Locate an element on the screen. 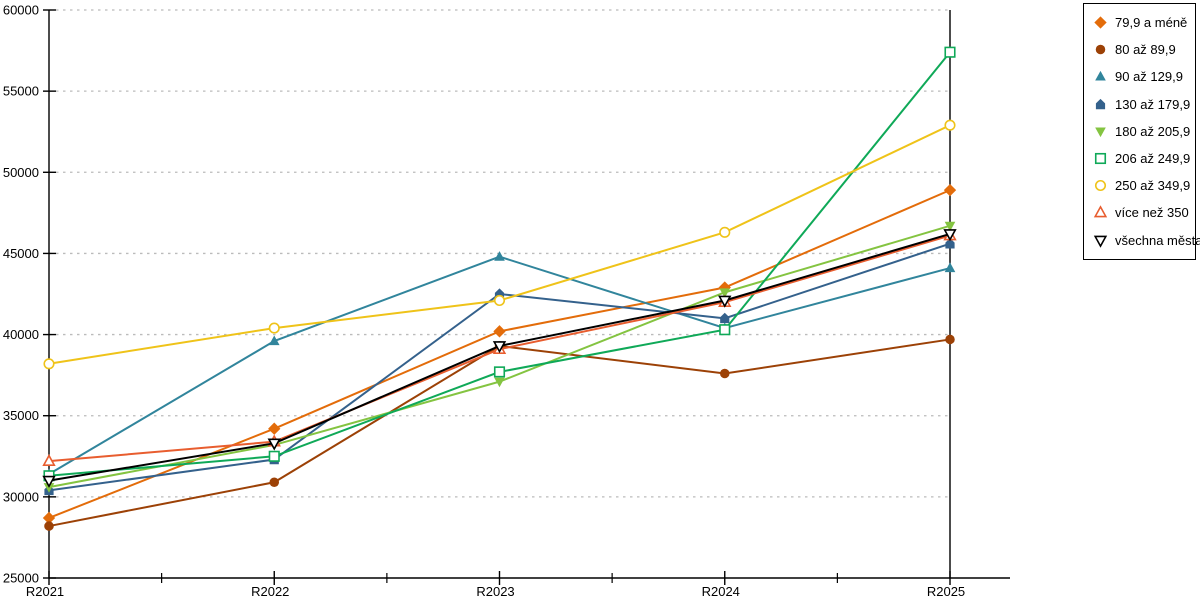 This screenshot has height=600, width=1200. triangle-down-open-icon is located at coordinates (1100, 240).